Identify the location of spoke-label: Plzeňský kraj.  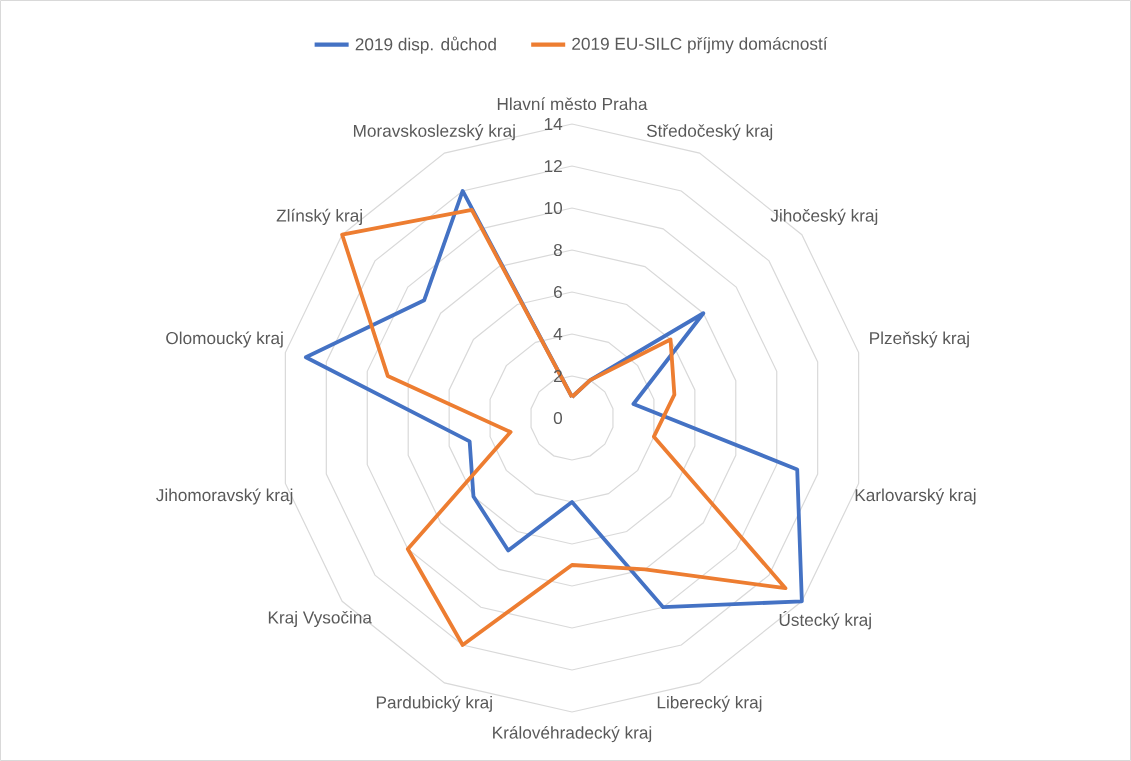
(919, 339).